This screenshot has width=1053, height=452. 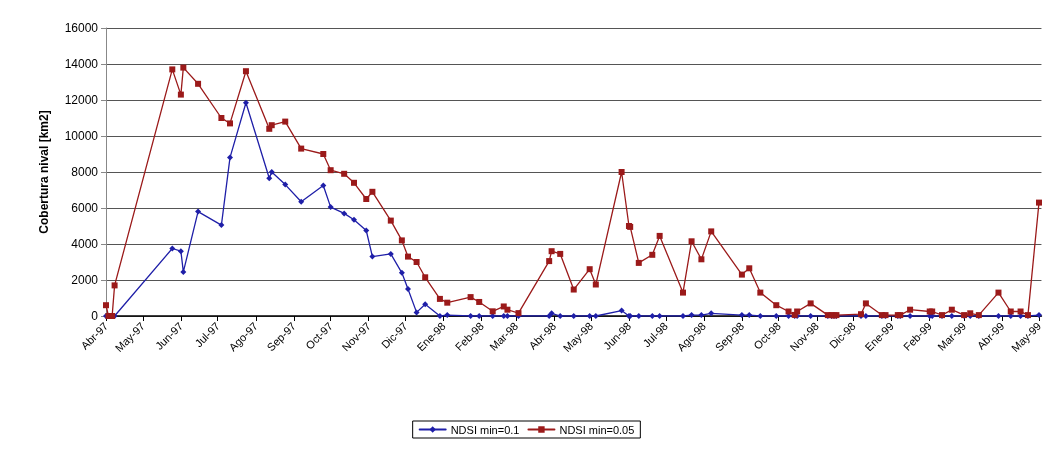 I want to click on y-tick-label: 2000, so click(x=85, y=280).